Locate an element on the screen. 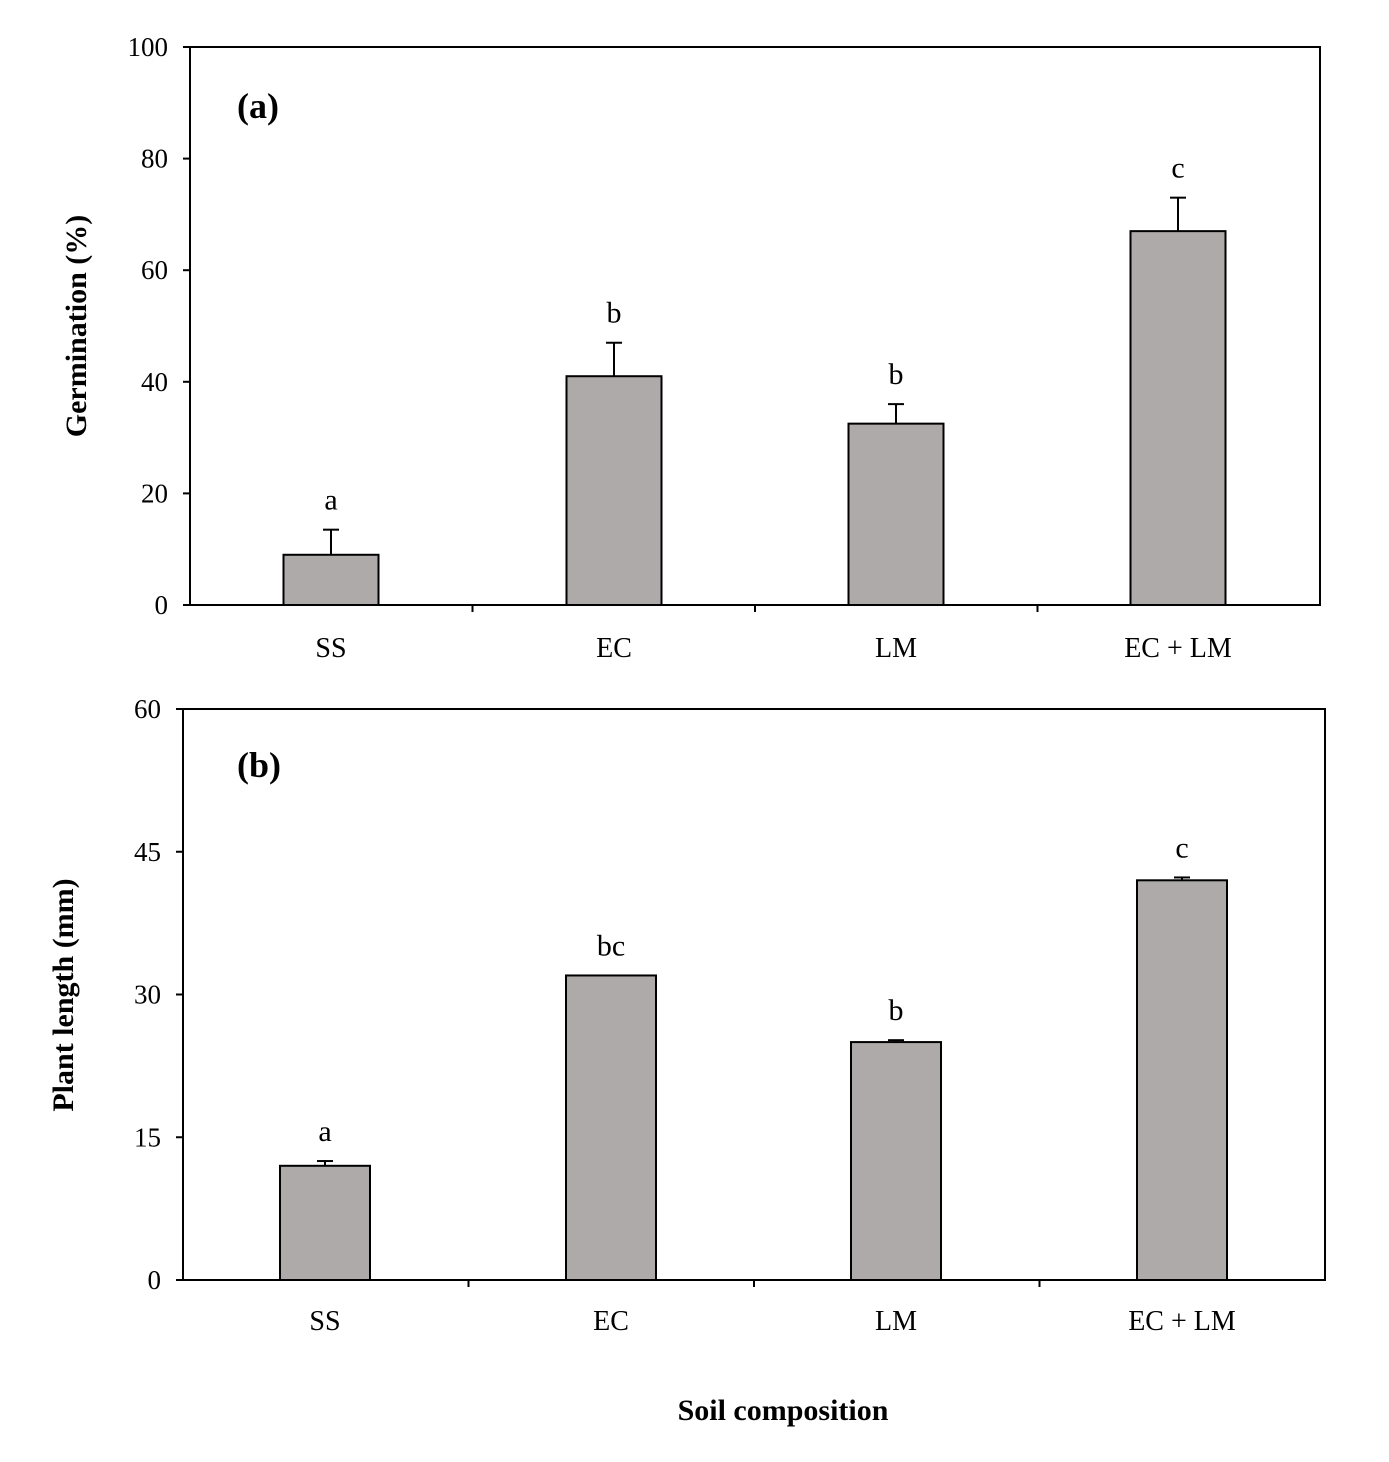  panel-label: (b) is located at coordinates (259, 765).